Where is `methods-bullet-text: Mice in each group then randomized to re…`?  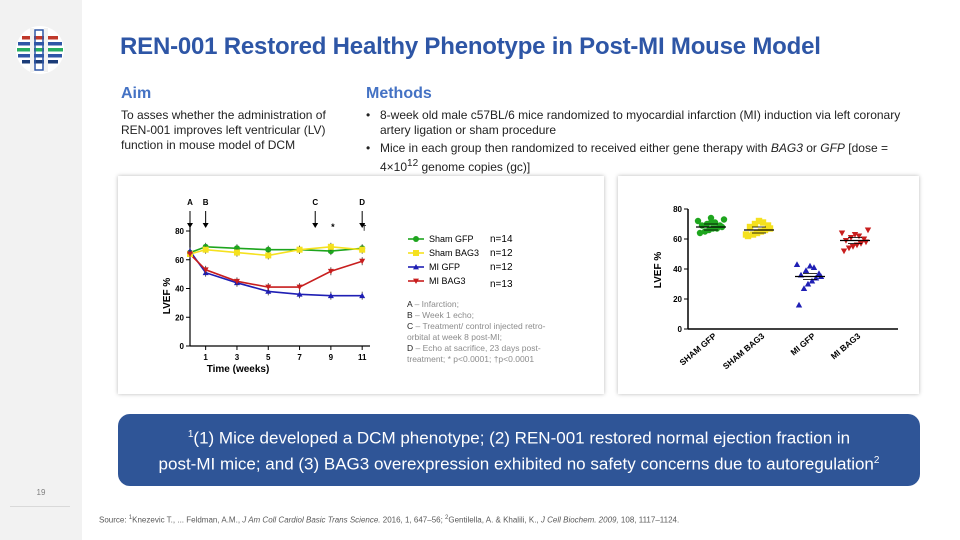 methods-bullet-text: Mice in each group then randomized to re… is located at coordinates (575, 148).